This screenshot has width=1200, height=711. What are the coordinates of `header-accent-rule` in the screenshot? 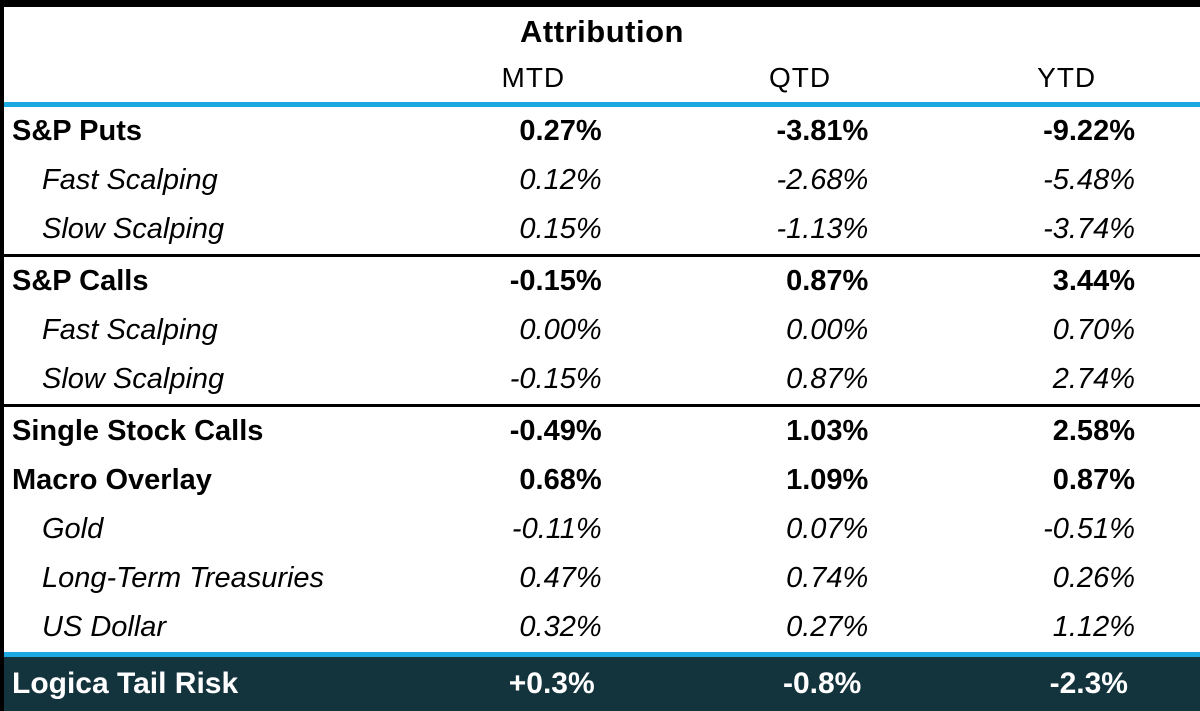 It's located at (602, 104).